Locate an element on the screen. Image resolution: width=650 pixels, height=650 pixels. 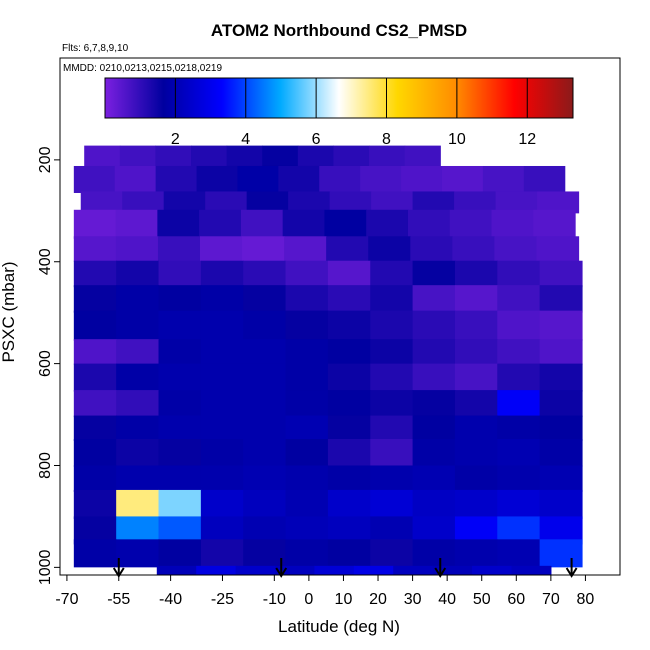
dates-label: MMDD: 0210,0213,0215,0218,0219 is located at coordinates (142, 68).